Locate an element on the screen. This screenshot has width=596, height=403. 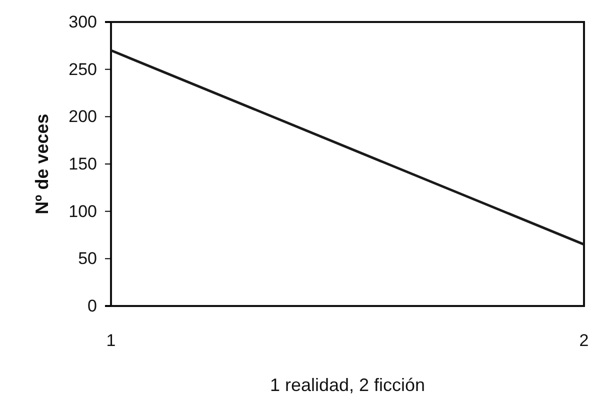
y-tick-label: 50 is located at coordinates (87, 258).